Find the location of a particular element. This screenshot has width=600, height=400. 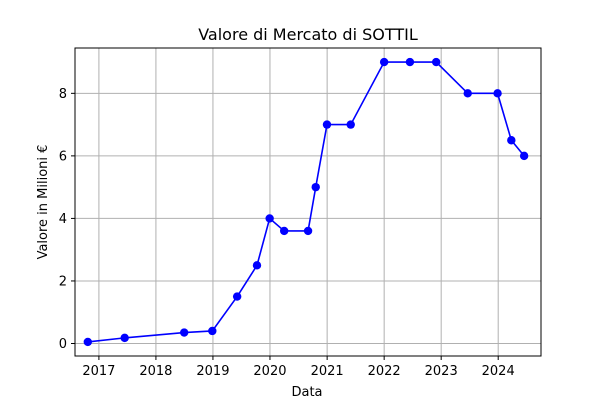

x-tick-label: 2018 is located at coordinates (155, 371).